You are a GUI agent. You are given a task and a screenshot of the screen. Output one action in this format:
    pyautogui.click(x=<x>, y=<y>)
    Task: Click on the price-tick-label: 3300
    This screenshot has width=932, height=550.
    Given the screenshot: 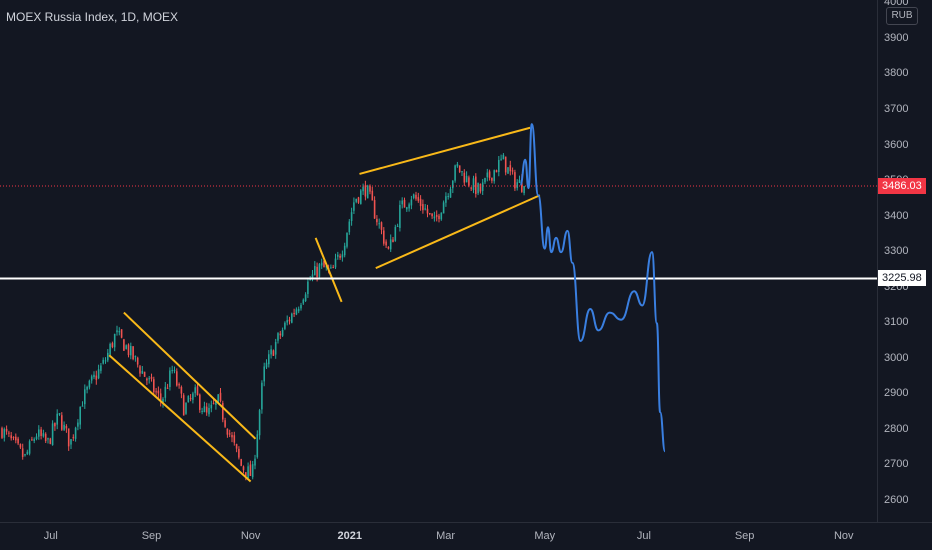 What is the action you would take?
    pyautogui.click(x=896, y=251)
    